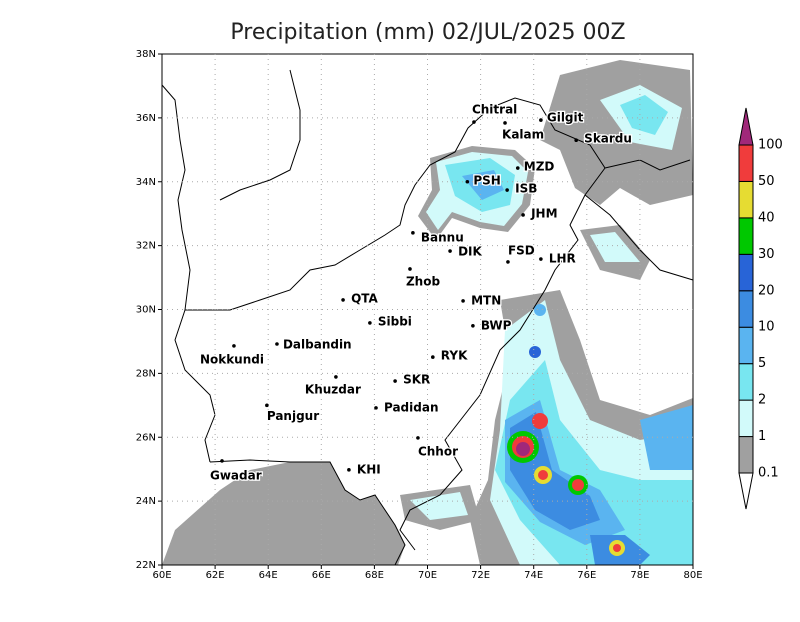 The height and width of the screenshot is (622, 800). I want to click on y-tick-label: 32N, so click(146, 246).